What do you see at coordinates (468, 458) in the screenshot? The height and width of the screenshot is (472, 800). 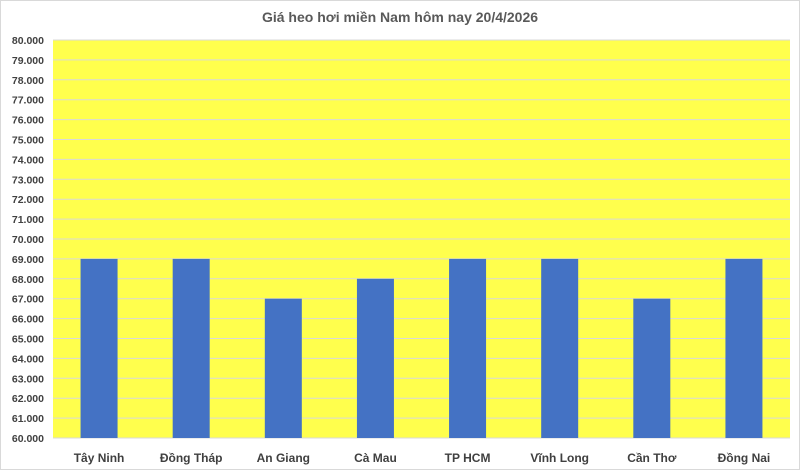 I see `x-tick-label: TP HCM` at bounding box center [468, 458].